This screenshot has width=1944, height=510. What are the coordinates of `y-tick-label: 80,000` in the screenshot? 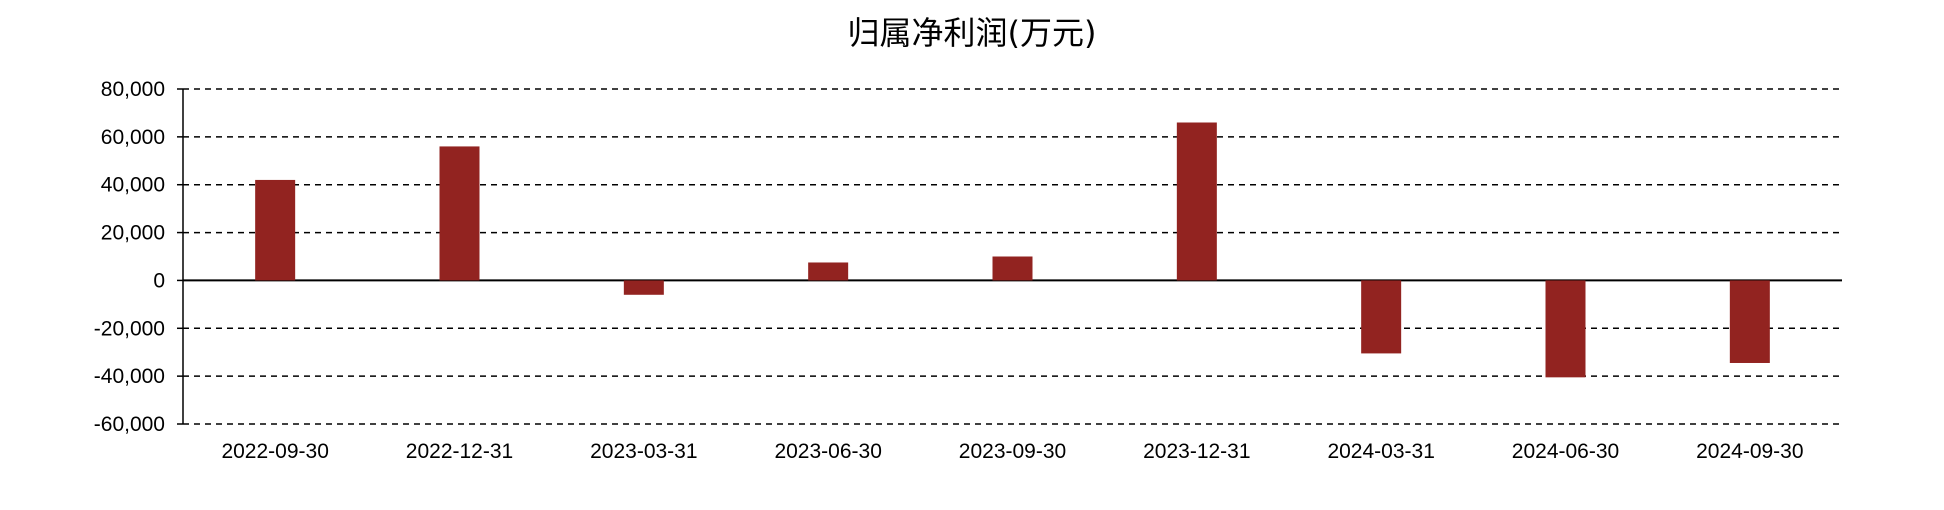 It's located at (133, 89).